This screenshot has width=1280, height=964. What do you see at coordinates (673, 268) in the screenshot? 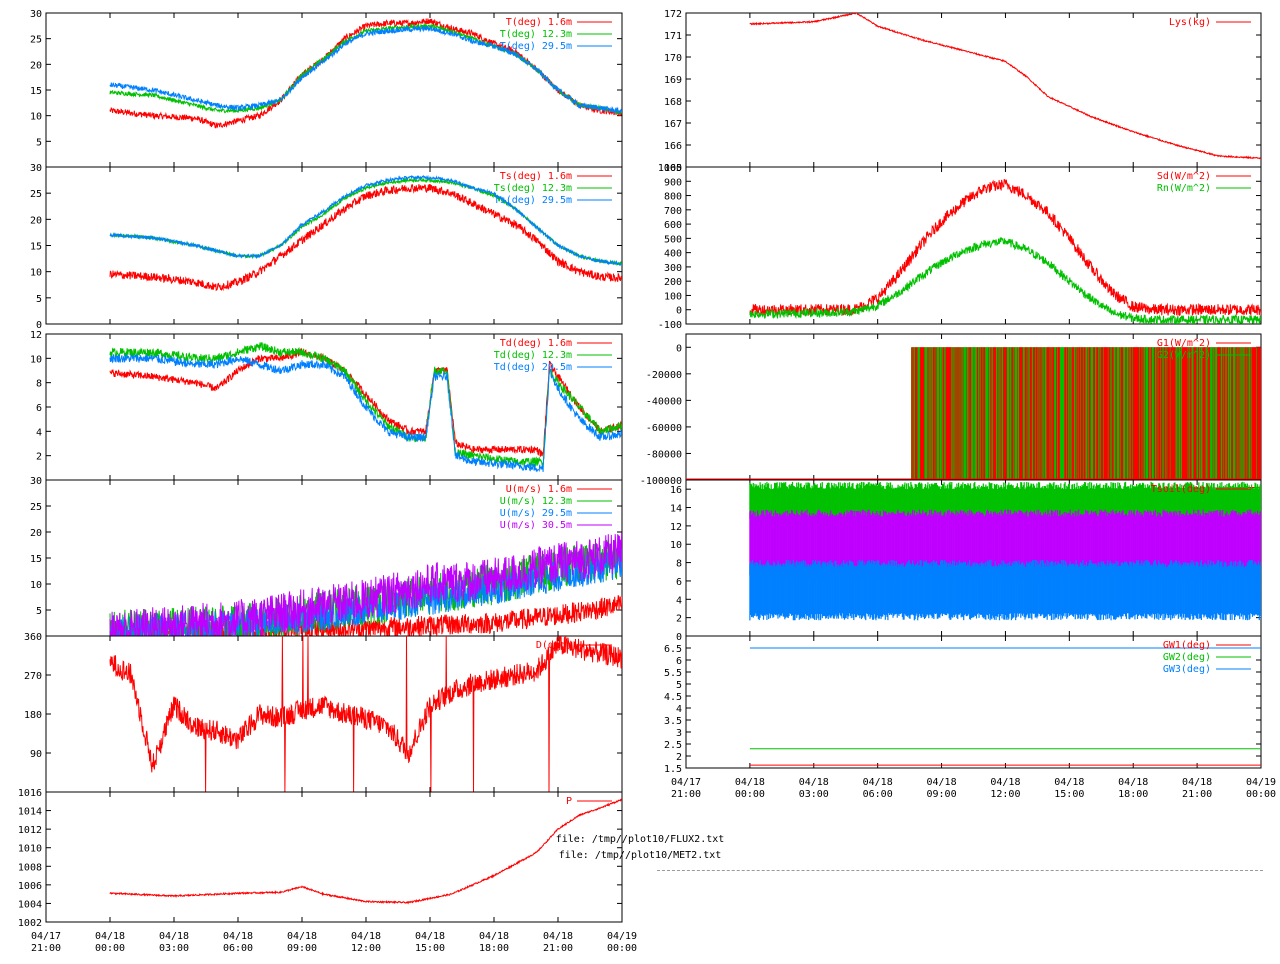
I see `y-tick-label: 300` at bounding box center [673, 268].